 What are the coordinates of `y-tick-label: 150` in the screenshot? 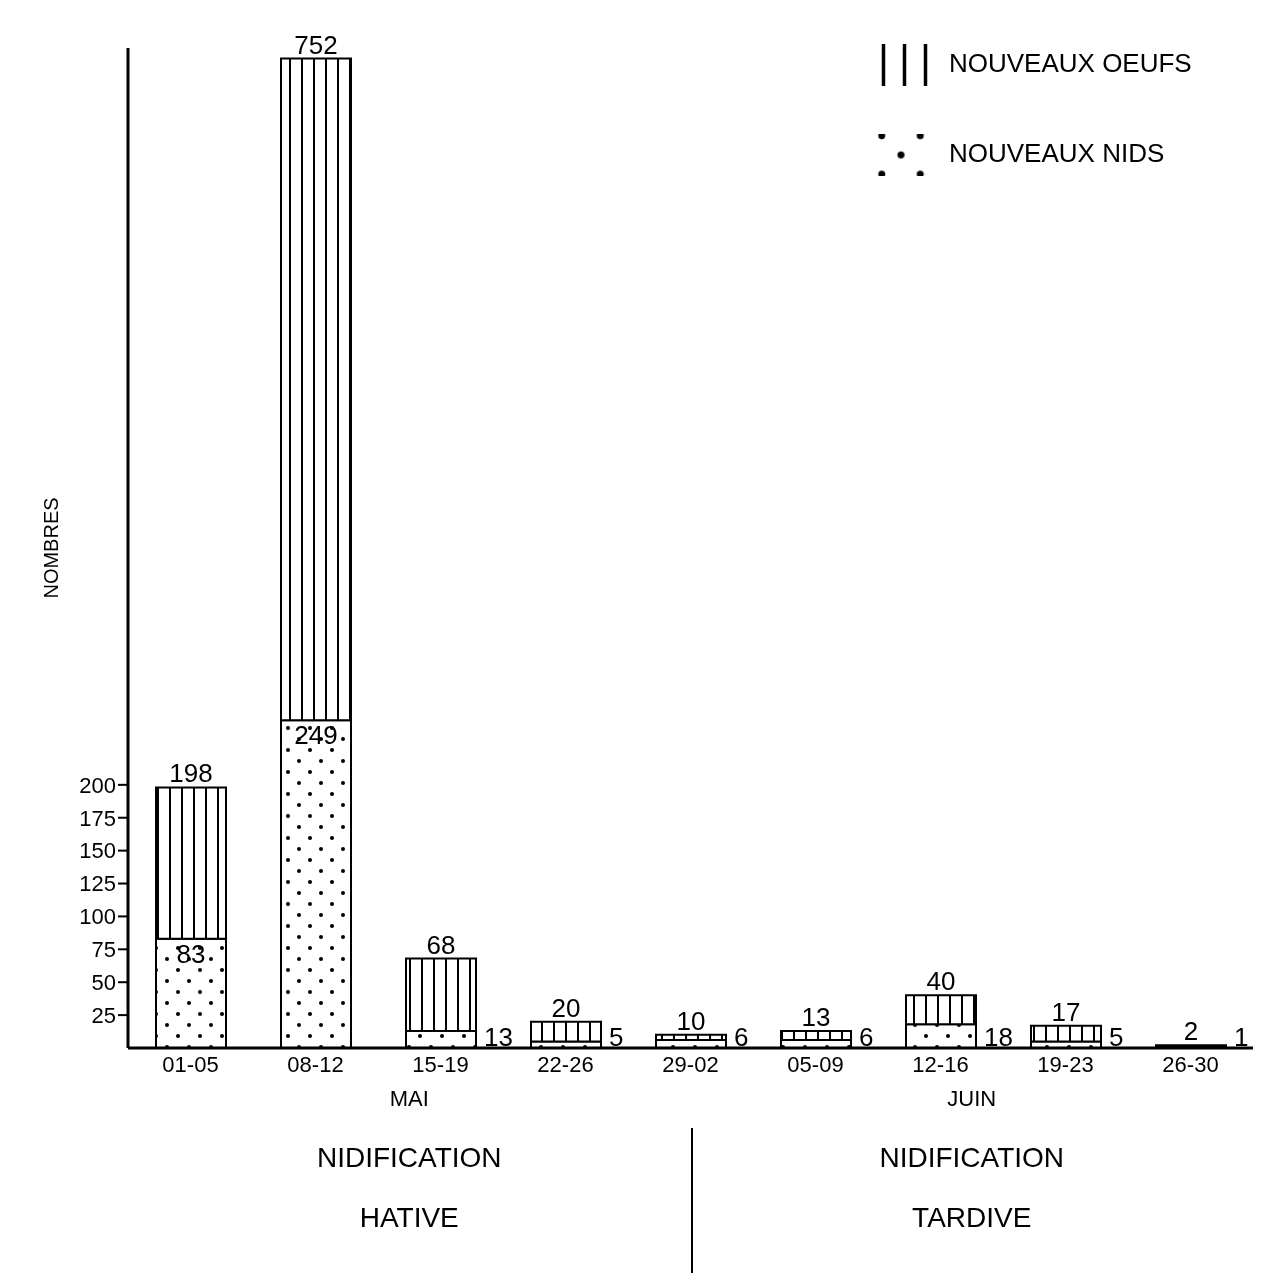 It's located at (97, 851).